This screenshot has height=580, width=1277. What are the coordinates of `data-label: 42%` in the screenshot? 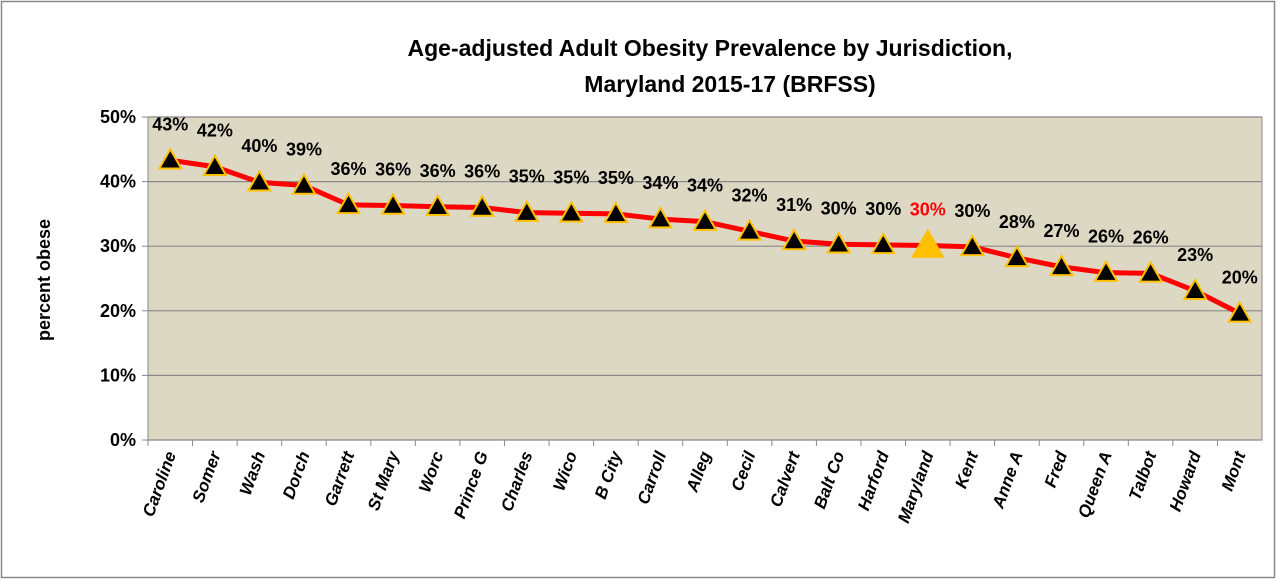 It's located at (215, 131).